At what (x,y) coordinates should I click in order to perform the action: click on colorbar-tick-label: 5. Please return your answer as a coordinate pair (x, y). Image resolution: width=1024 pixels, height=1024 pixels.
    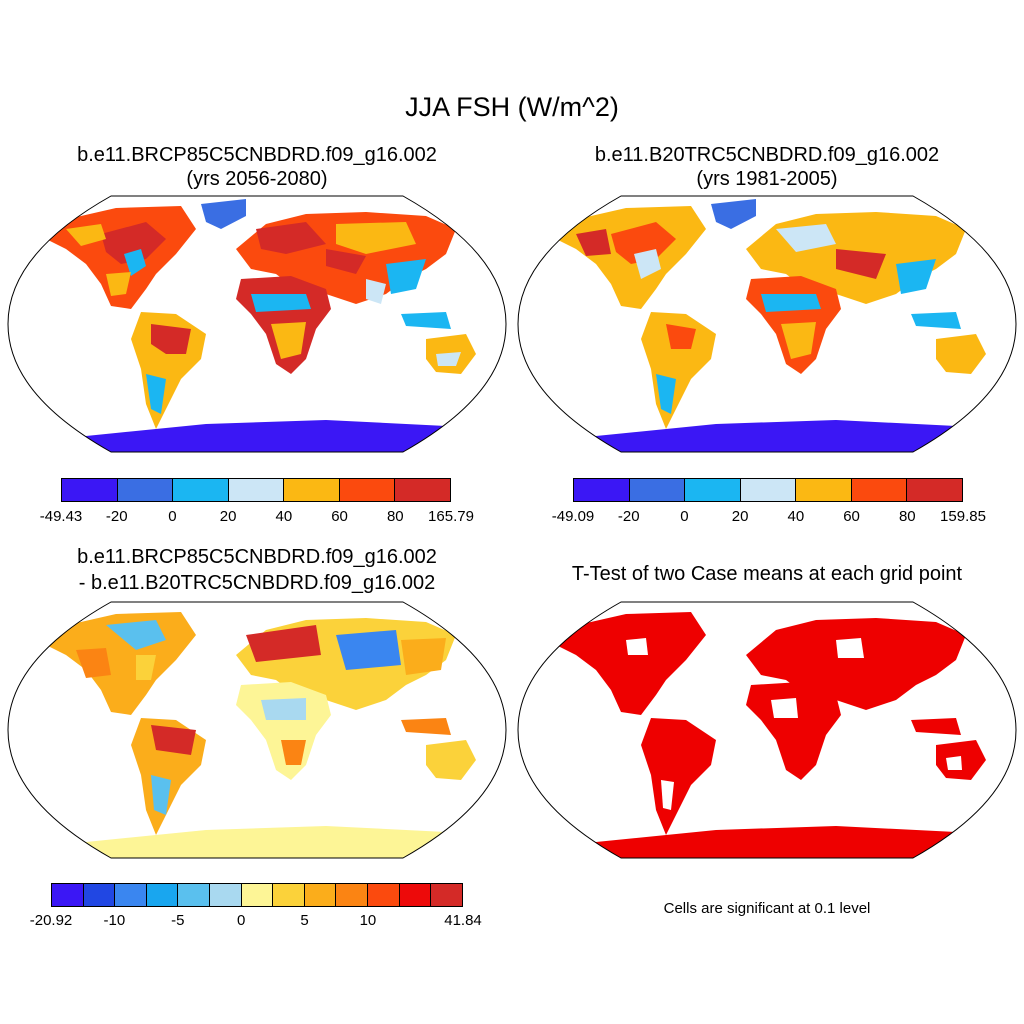
    Looking at the image, I should click on (304, 920).